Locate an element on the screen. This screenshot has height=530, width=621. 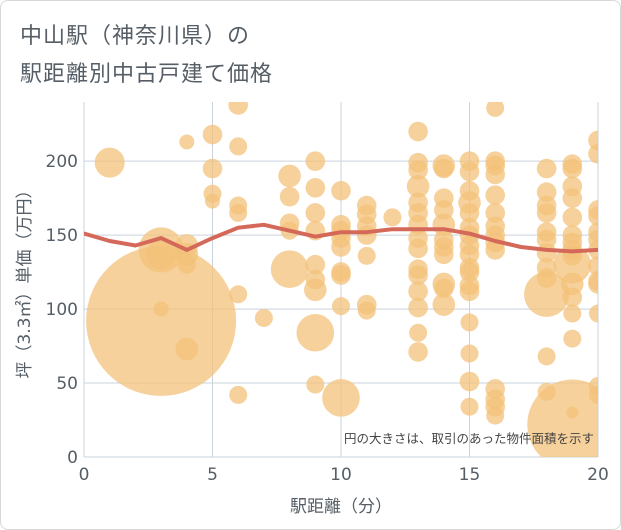
y-tick-label: 0 is located at coordinates (72, 458).